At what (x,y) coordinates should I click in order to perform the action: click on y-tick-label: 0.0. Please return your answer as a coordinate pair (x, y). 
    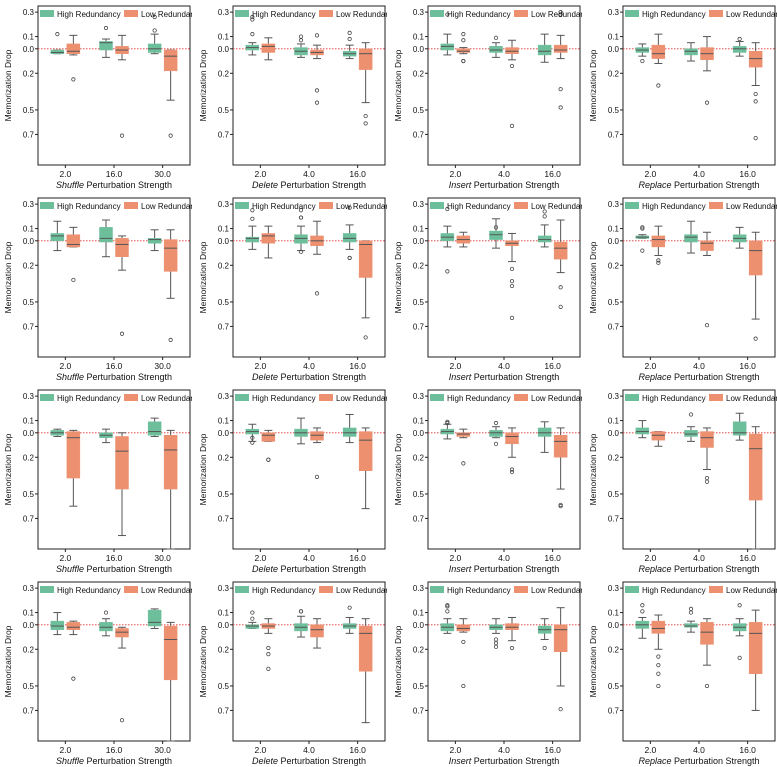
    Looking at the image, I should click on (614, 625).